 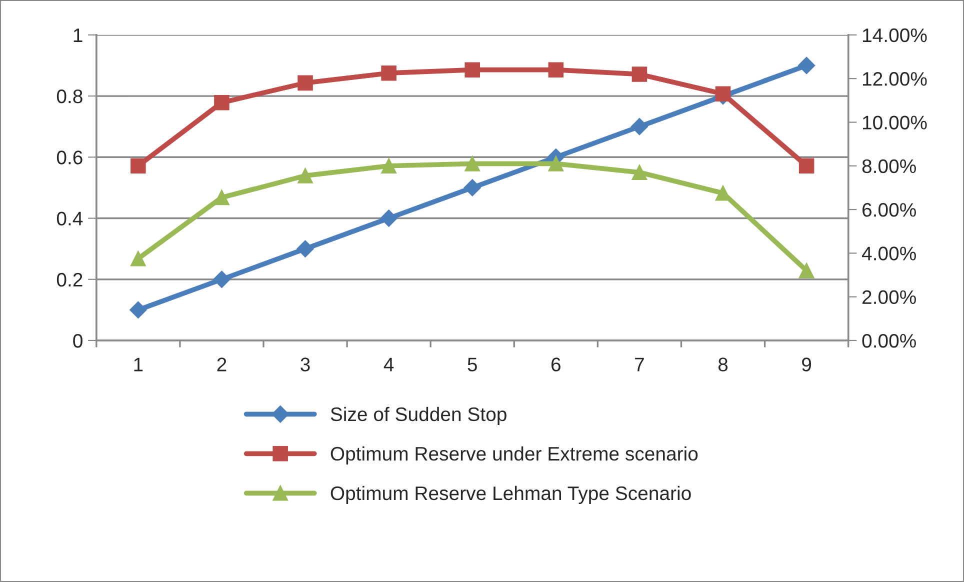 I want to click on x-tick-label: 8, so click(x=723, y=365).